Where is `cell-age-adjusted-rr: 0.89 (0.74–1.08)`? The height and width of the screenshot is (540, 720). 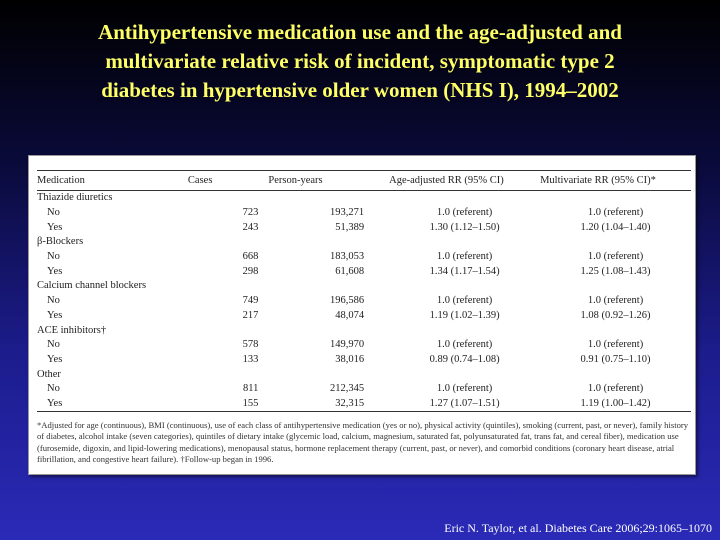
cell-age-adjusted-rr: 0.89 (0.74–1.08) is located at coordinates (464, 359).